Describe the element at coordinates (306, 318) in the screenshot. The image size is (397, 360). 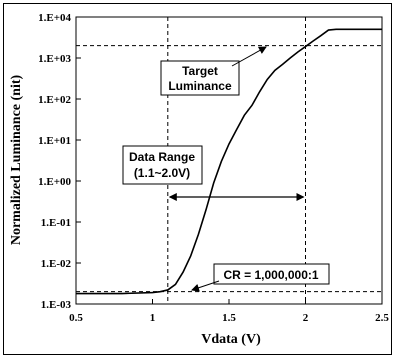
I see `x-tick-label: 2` at that location.